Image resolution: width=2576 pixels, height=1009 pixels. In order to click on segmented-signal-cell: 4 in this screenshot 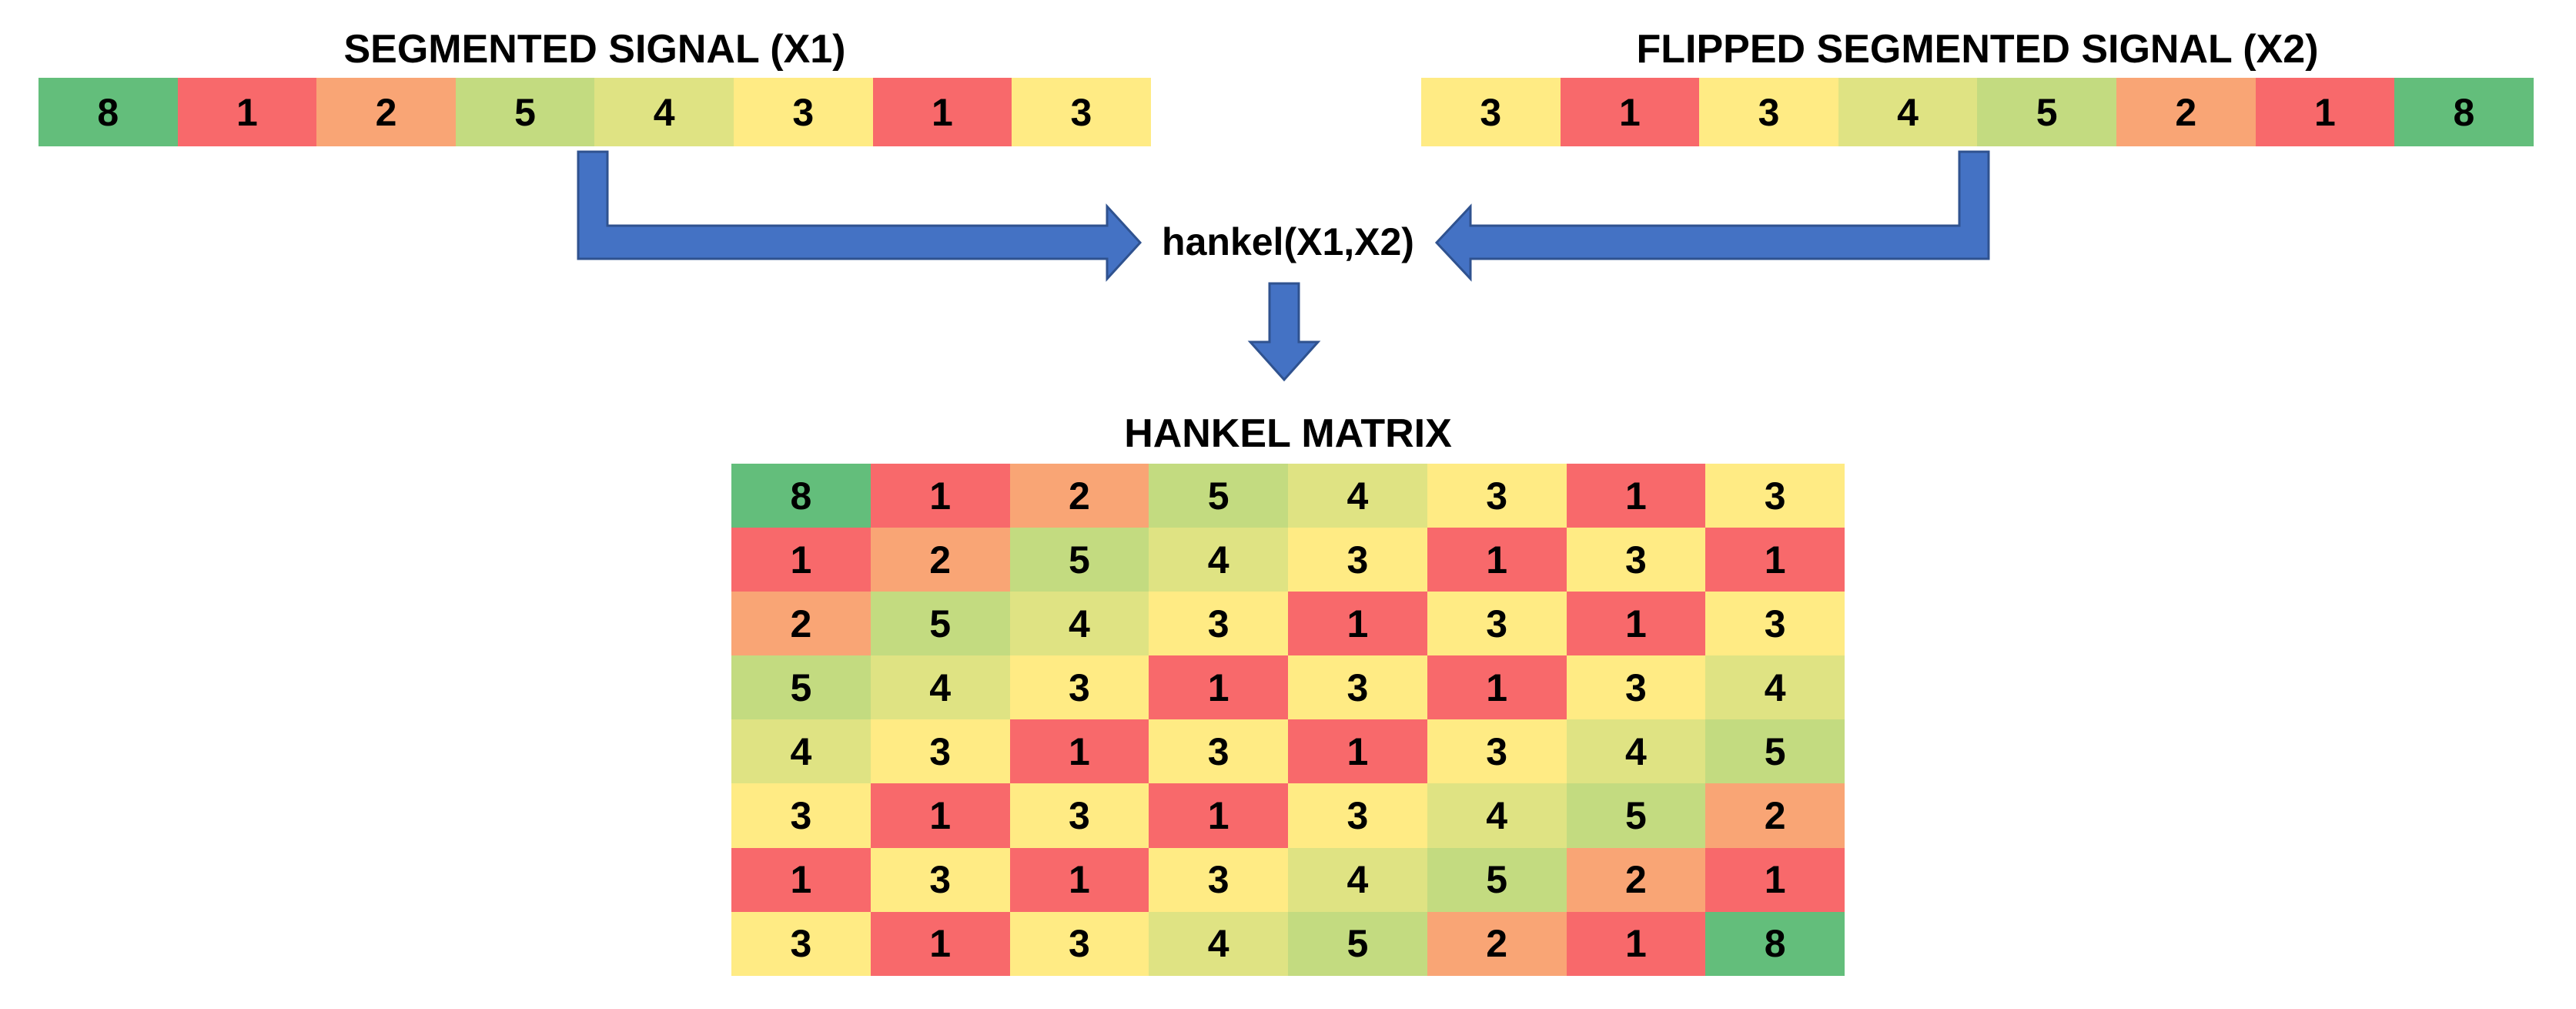, I will do `click(664, 112)`.